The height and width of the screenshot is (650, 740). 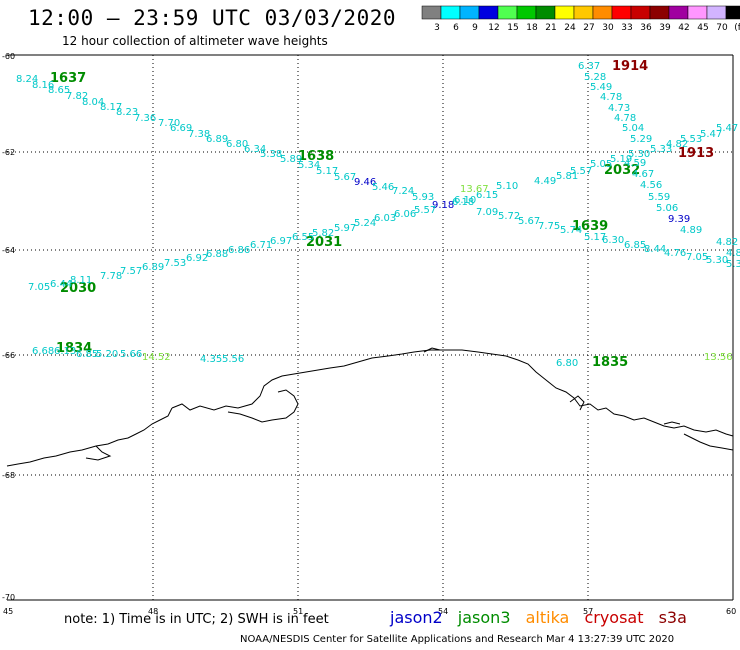 What do you see at coordinates (181, 128) in the screenshot?
I see `swh-label: 6.69` at bounding box center [181, 128].